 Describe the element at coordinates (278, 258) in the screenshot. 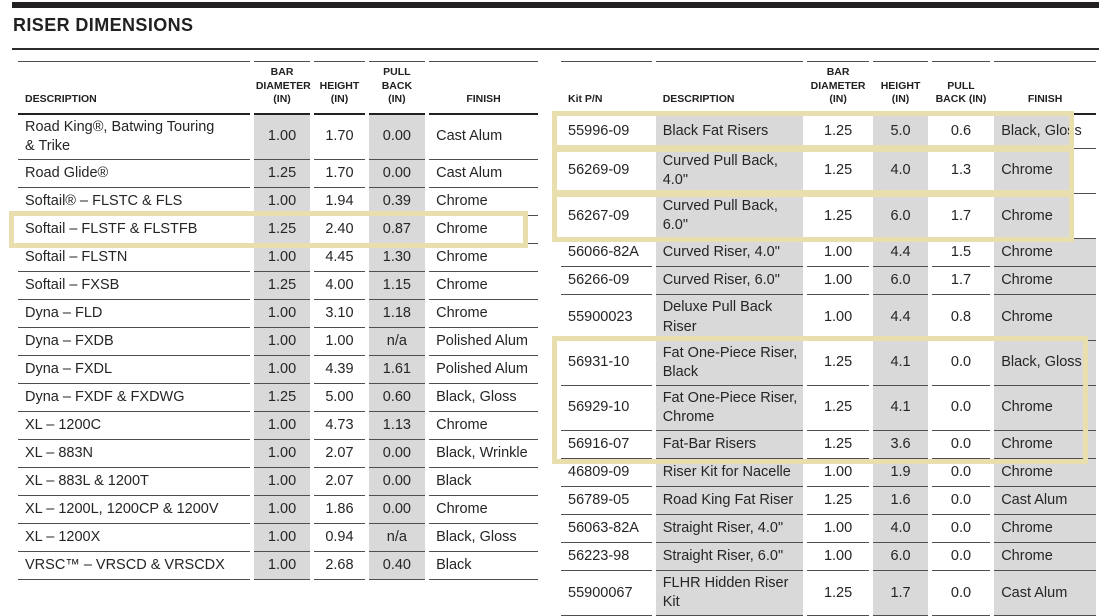

I see `table-row: Softail – FLSTN 1.00 4.45 1.30 Chrome` at that location.